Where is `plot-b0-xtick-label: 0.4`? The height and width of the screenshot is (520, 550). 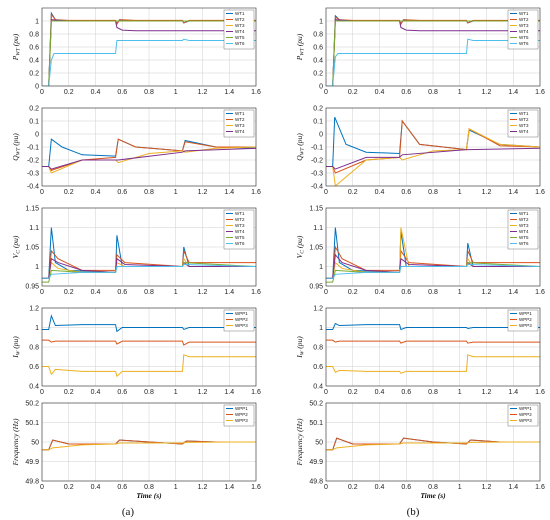
plot-b0-xtick-label: 0.4 is located at coordinates (380, 92).